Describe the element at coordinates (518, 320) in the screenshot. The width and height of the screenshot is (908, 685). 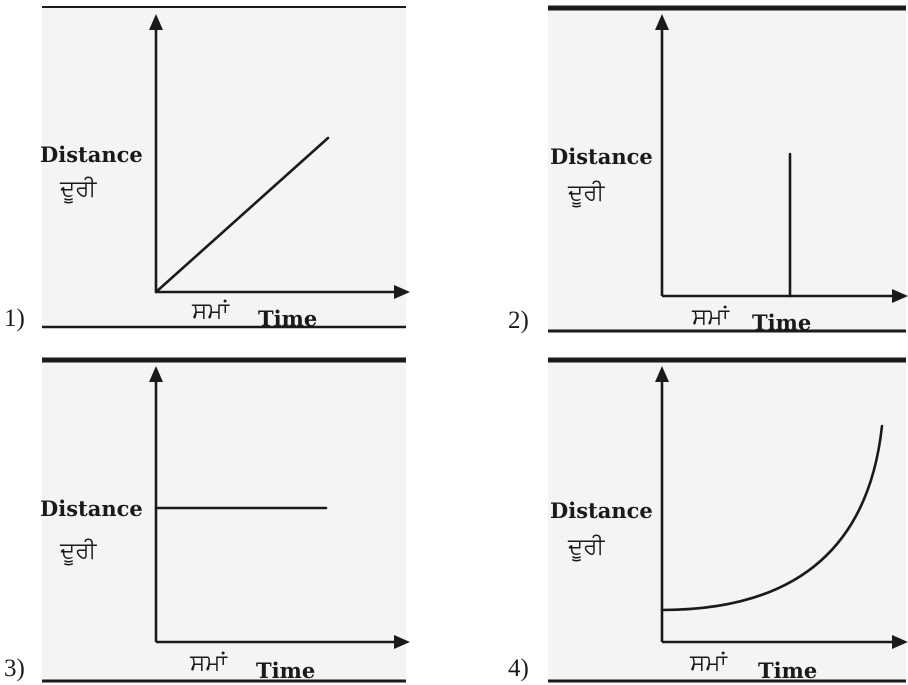
I see `option-2-number: 2)` at that location.